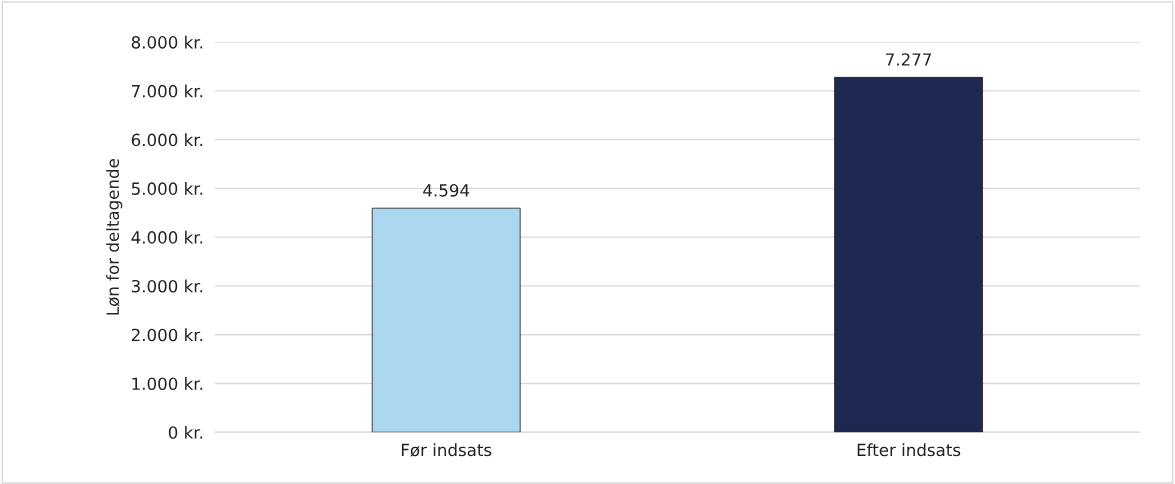  I want to click on y-tick-label: 4.000 kr., so click(167, 237).